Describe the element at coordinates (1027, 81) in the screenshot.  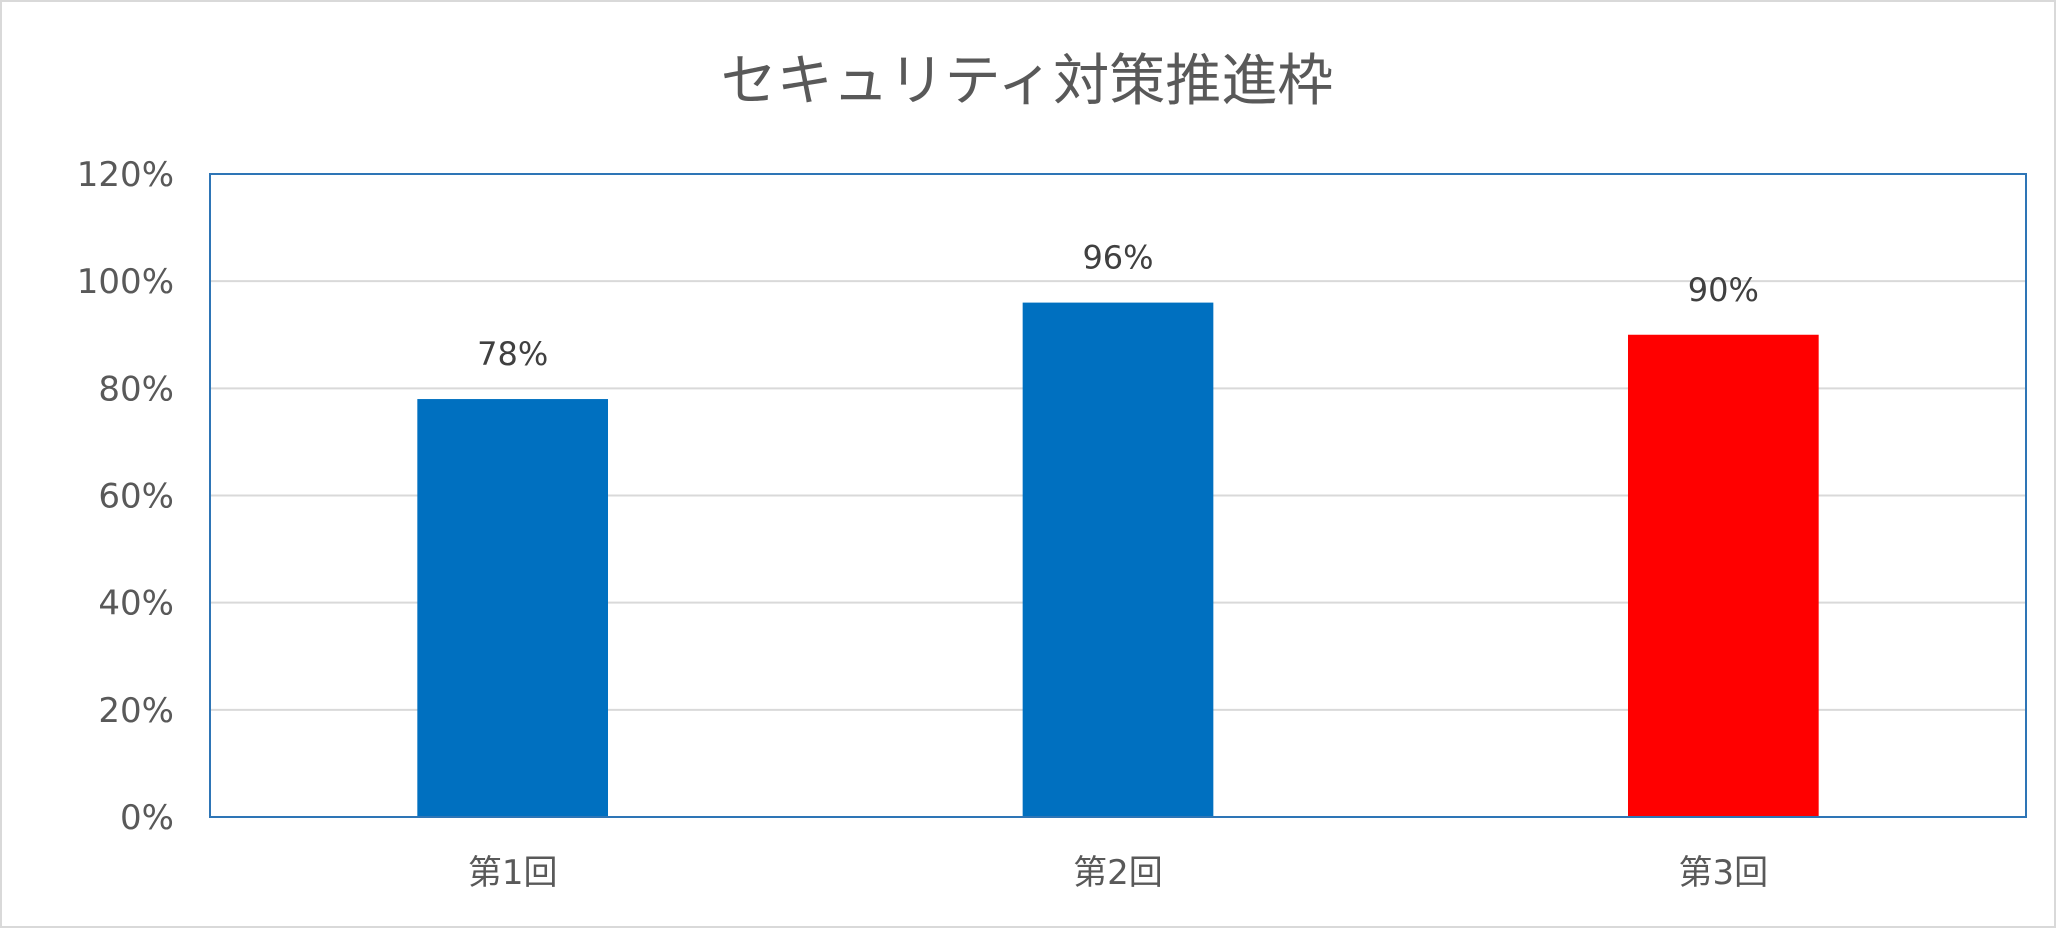
I see `chart-title: セキュリティ対策推進枠` at that location.